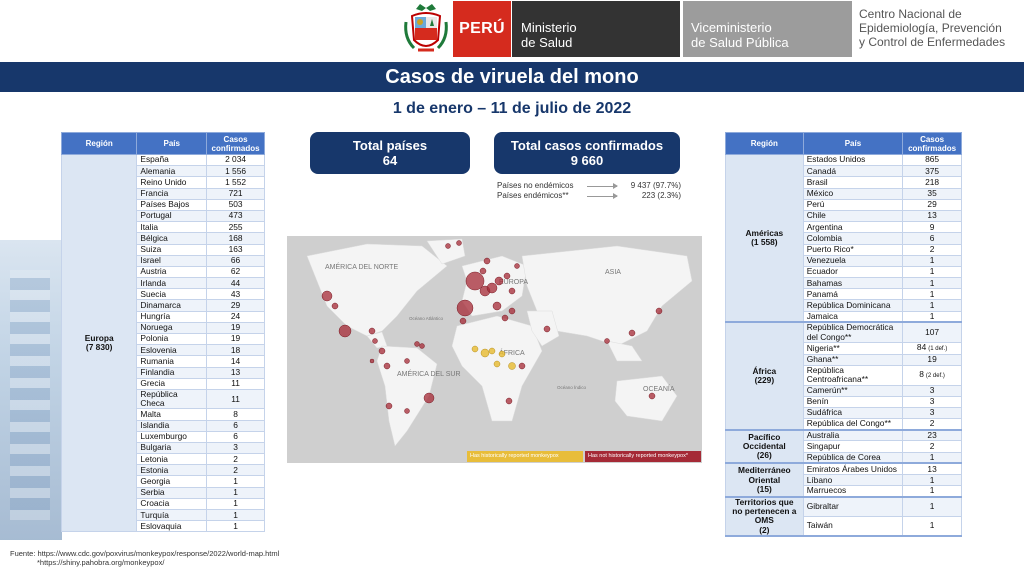 The image size is (1024, 571). I want to click on region-cell: África (229), so click(764, 376).